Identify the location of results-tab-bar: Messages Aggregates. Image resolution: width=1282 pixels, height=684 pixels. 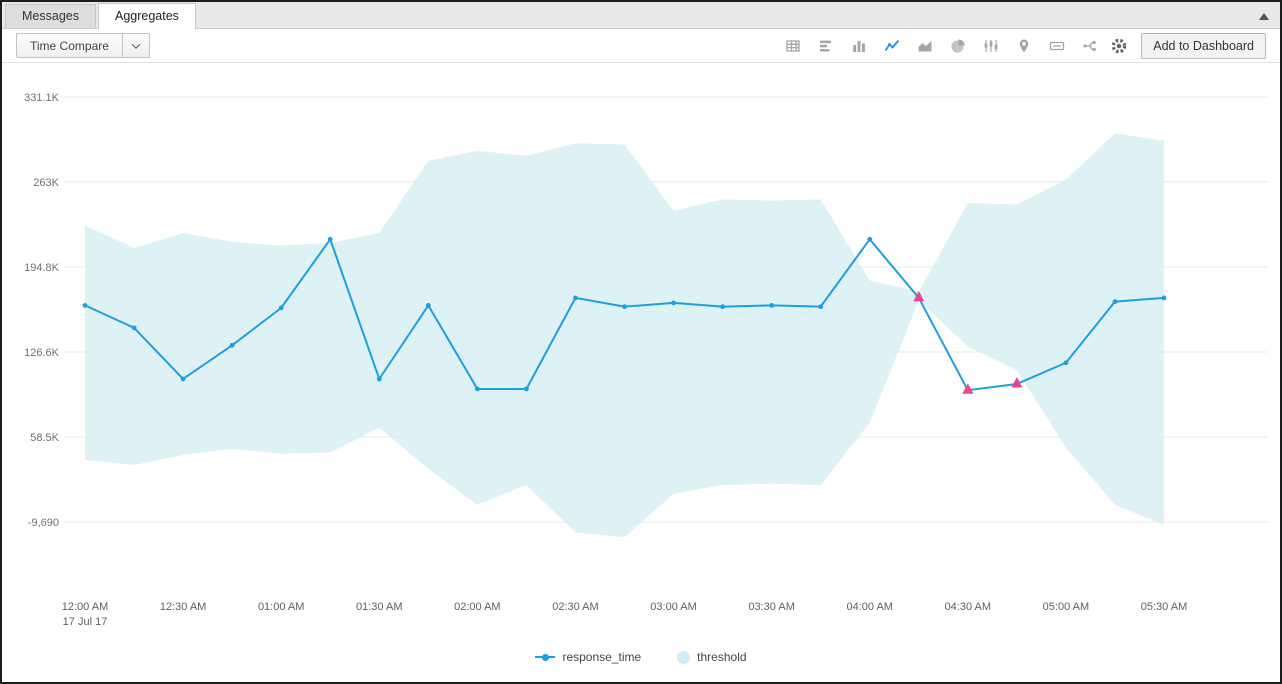
(641, 15).